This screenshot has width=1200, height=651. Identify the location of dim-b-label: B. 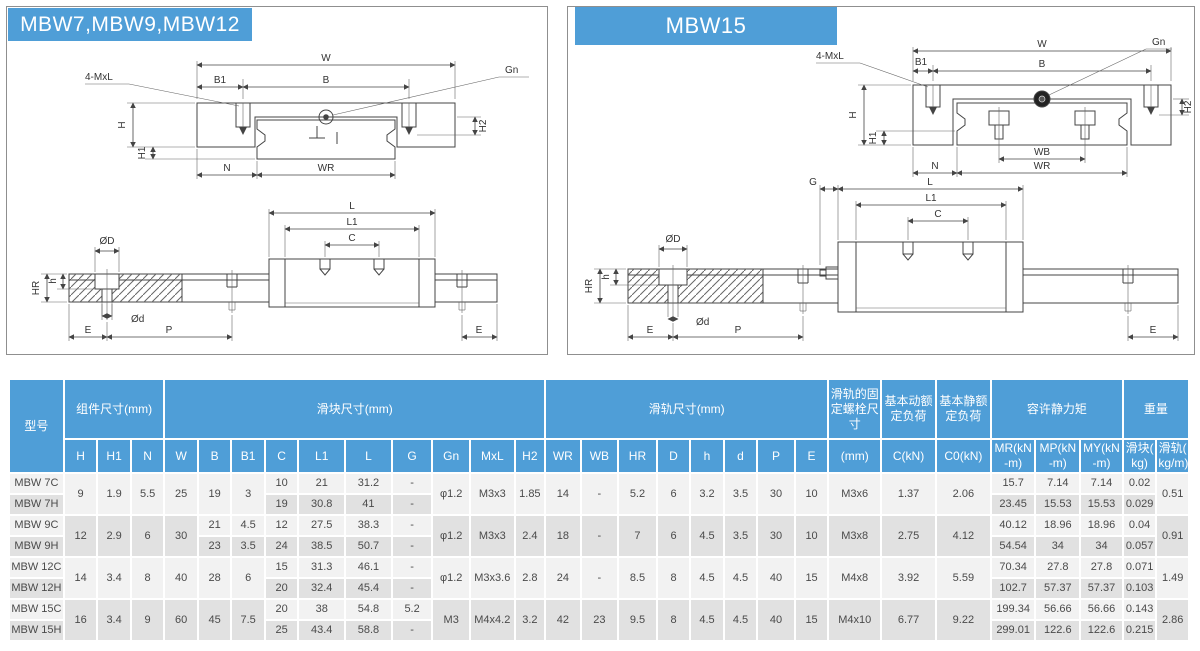
(1042, 64).